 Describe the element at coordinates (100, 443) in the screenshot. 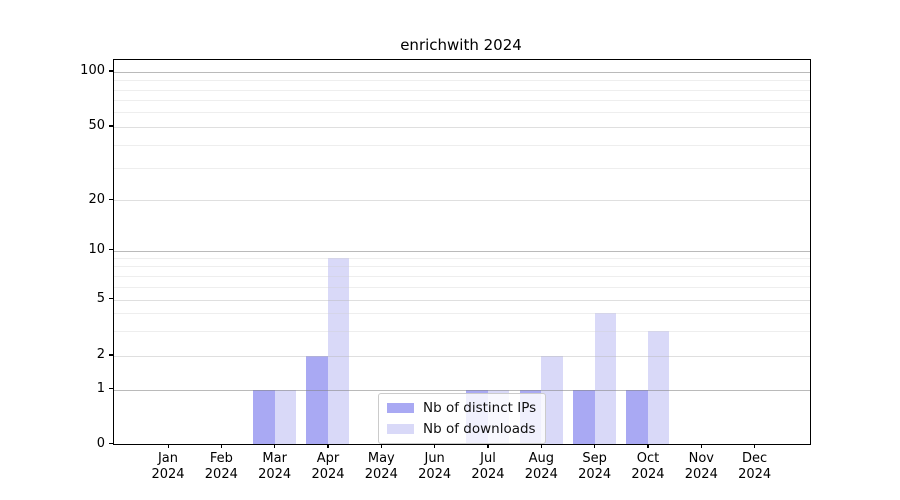

I see `y-axis-tick-label: 0` at that location.